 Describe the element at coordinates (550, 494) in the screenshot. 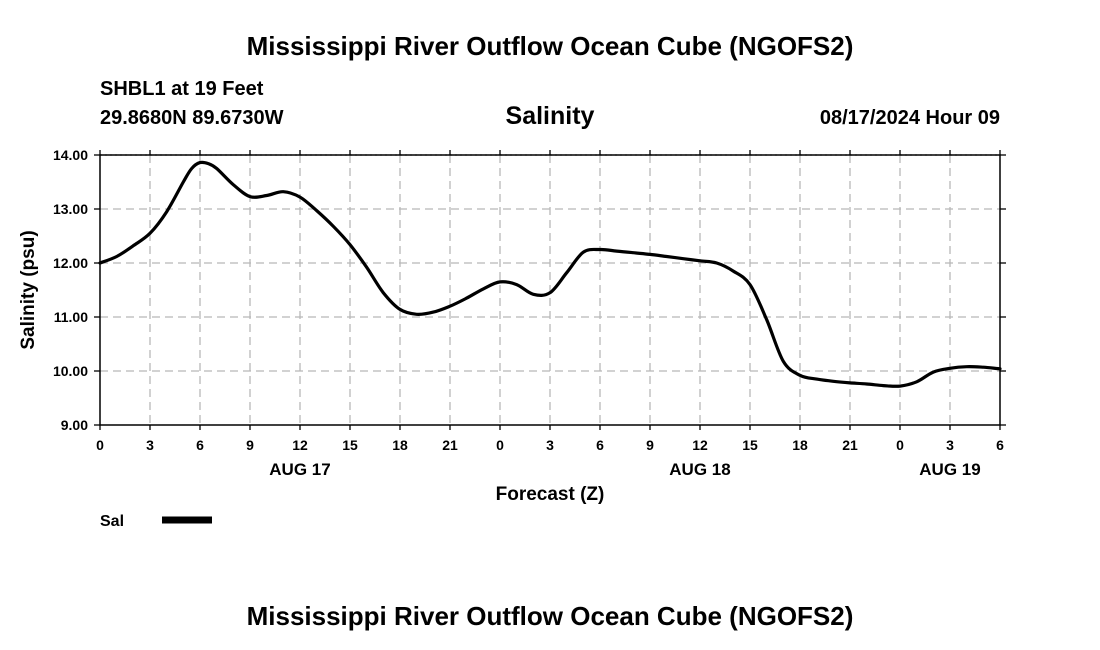

I see `x-axis-label: Forecast (Z)` at that location.